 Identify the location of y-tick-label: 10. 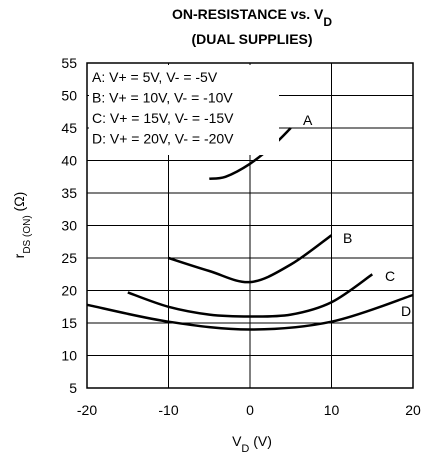
(69, 356).